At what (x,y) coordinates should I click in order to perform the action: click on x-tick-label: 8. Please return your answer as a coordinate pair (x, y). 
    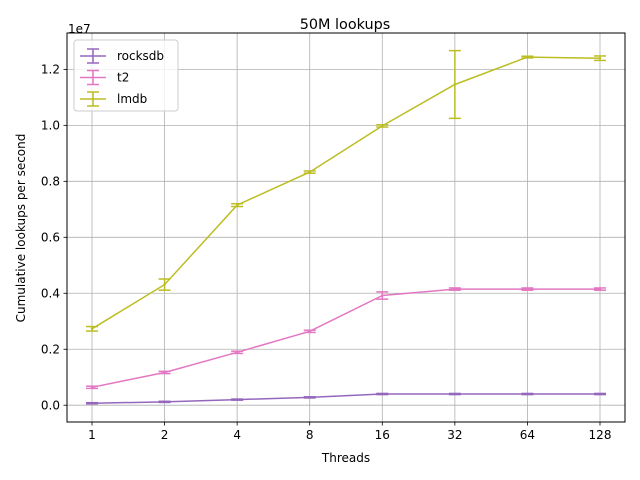
    Looking at the image, I should click on (310, 435).